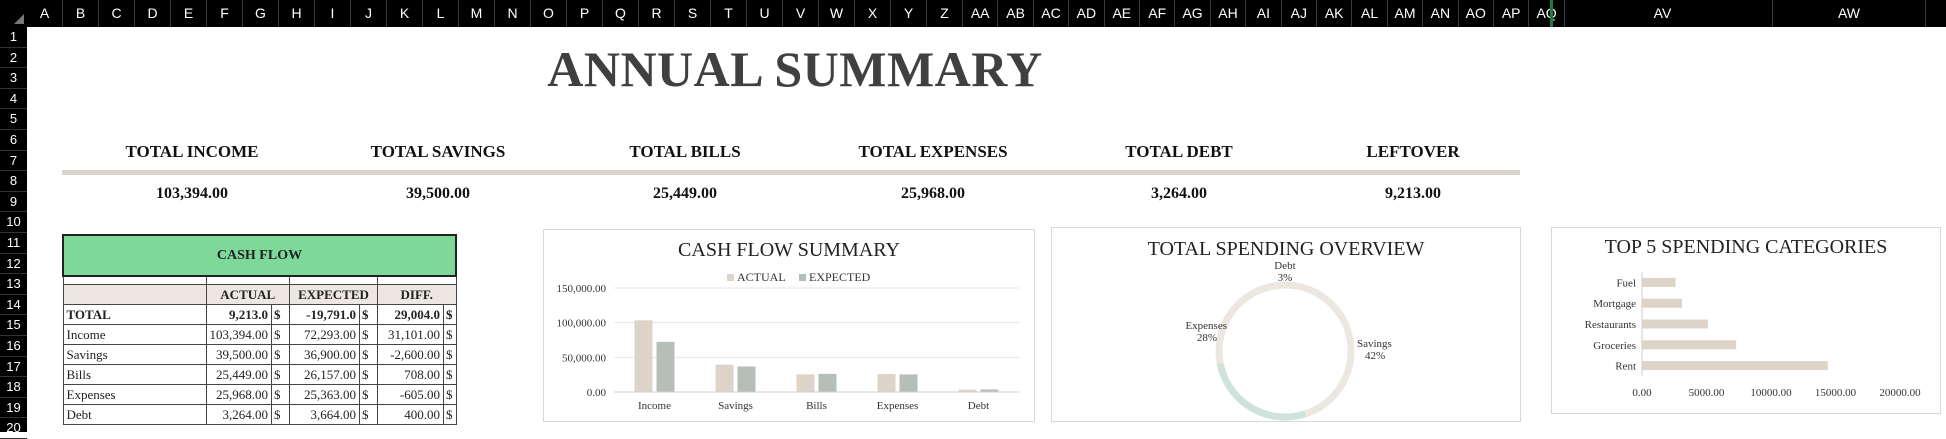  Describe the element at coordinates (1250, 323) in the screenshot. I see `donut-slice-expenses` at that location.